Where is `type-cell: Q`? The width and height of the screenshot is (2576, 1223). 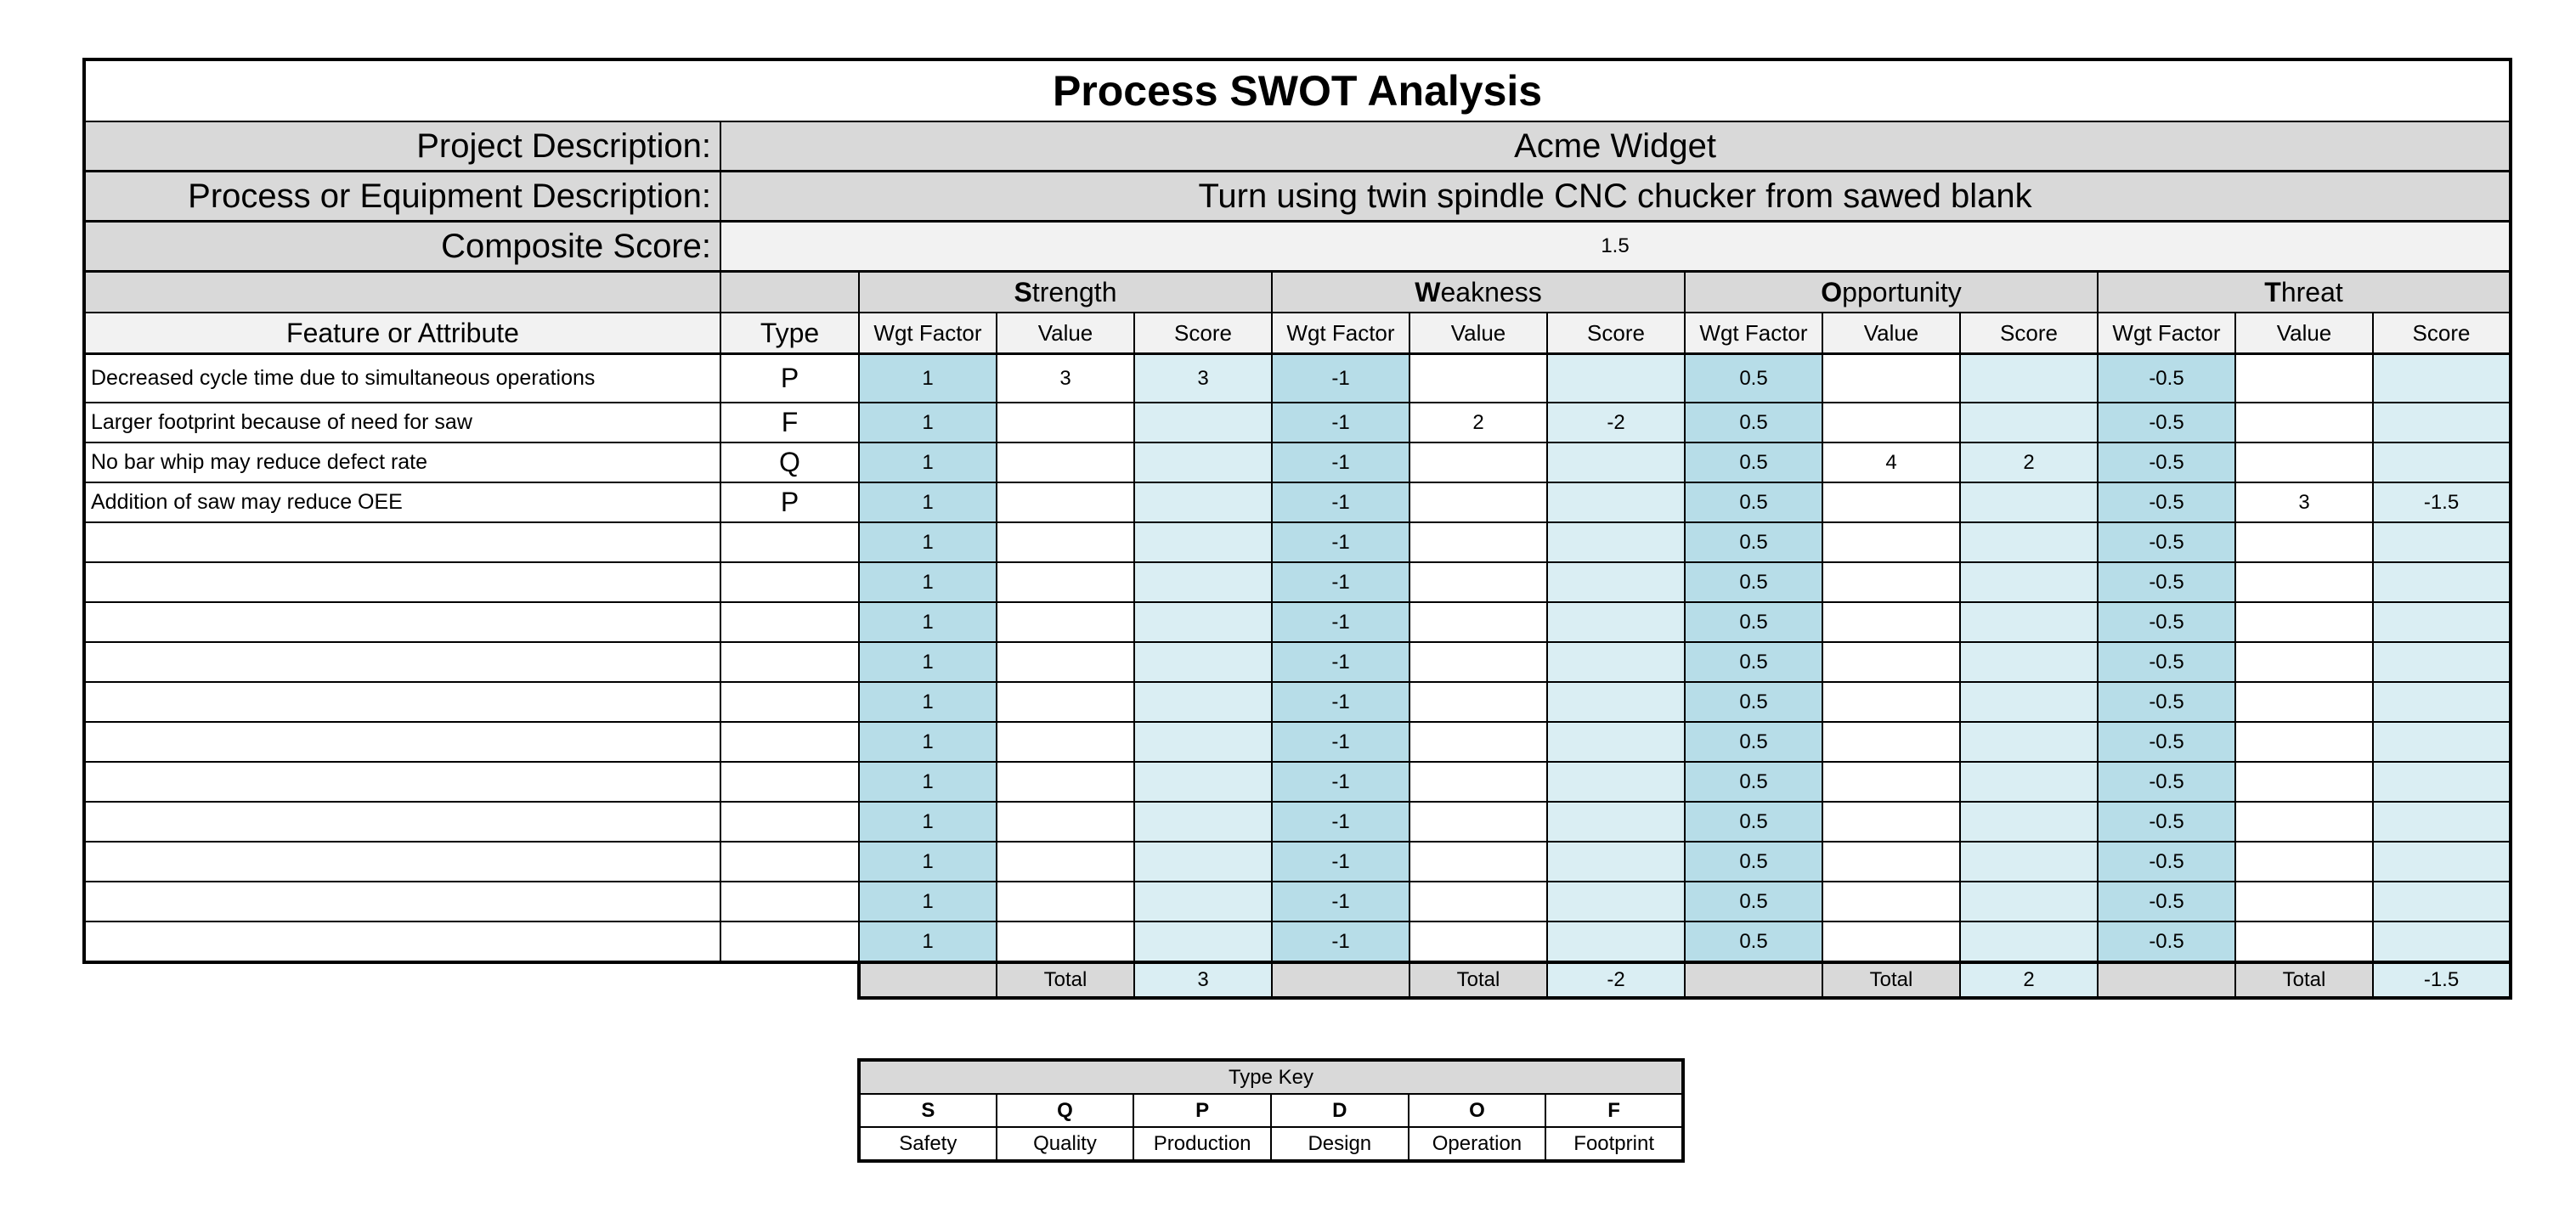
type-cell: Q is located at coordinates (790, 462).